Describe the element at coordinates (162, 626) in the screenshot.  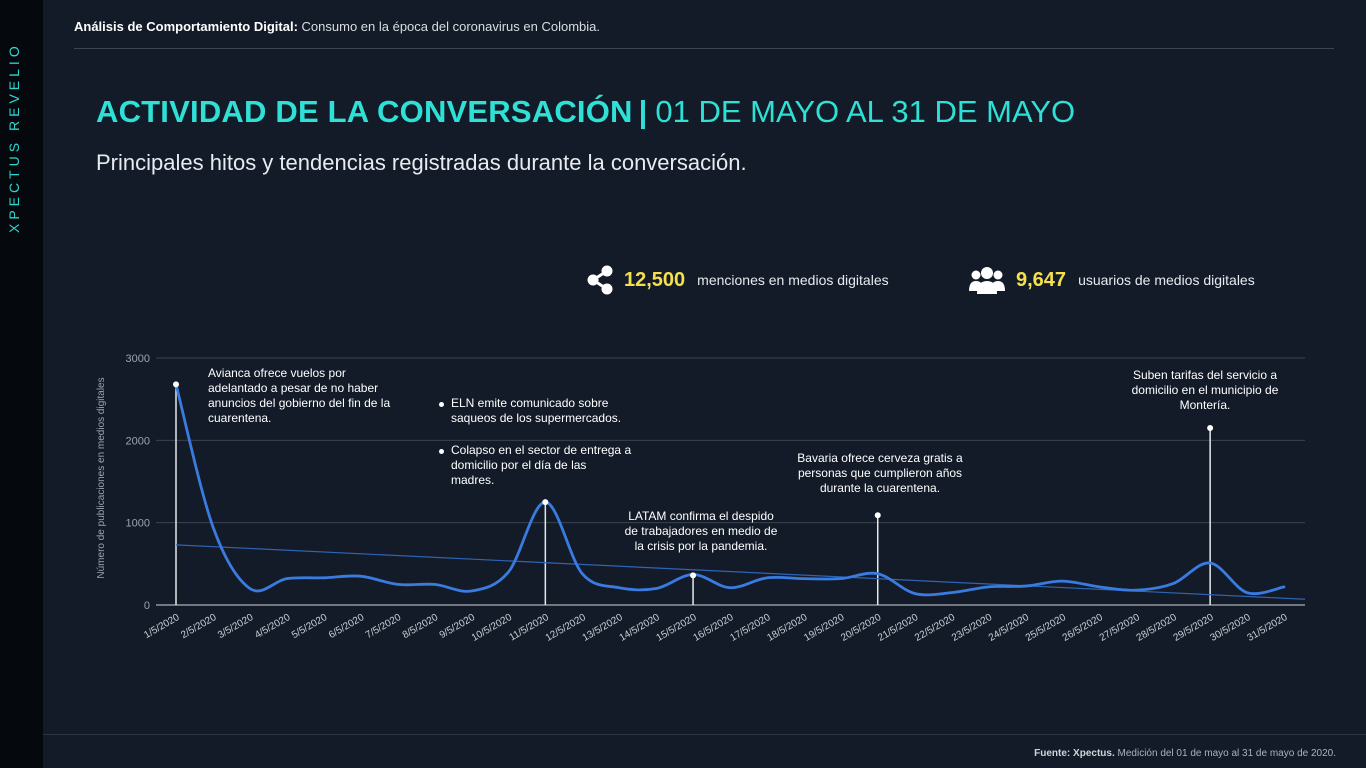
I see `x-tick-label: 1/5/2020` at that location.